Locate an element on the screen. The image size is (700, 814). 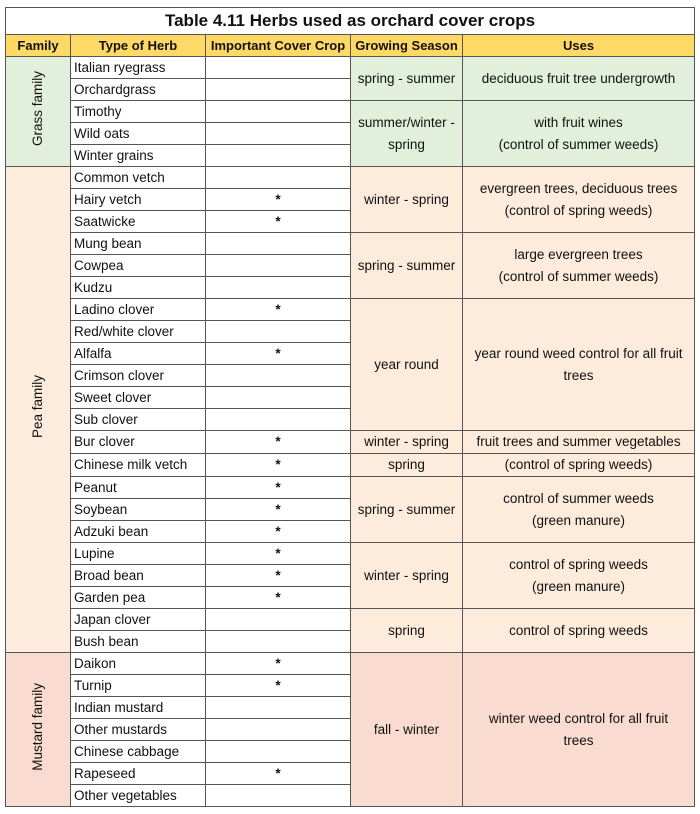
family-cell: Grass family is located at coordinates (38, 111).